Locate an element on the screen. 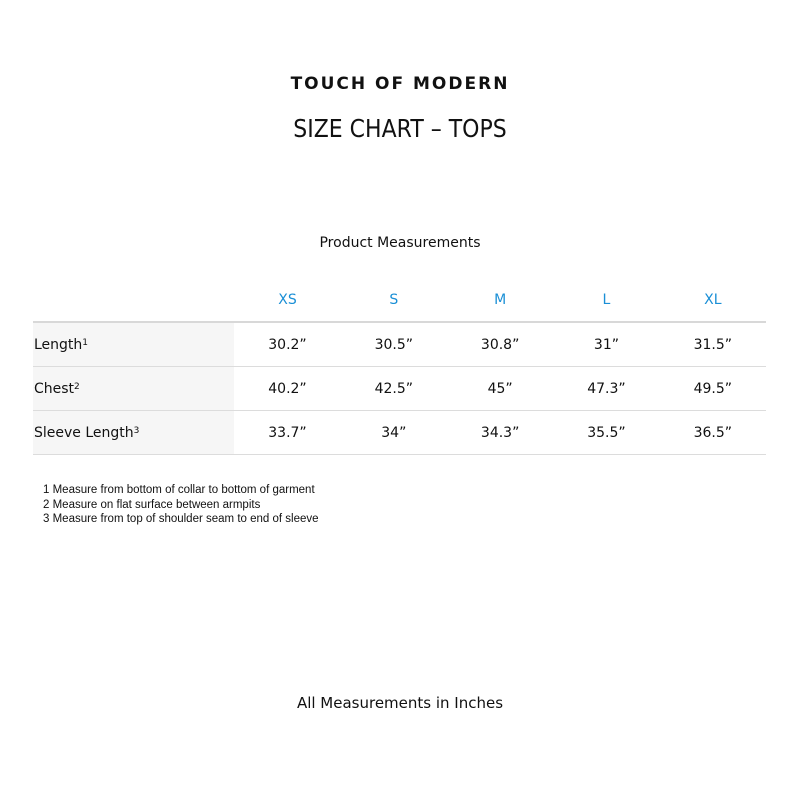 This screenshot has width=800, height=800. header-row: XS S M L XL is located at coordinates (399, 300).